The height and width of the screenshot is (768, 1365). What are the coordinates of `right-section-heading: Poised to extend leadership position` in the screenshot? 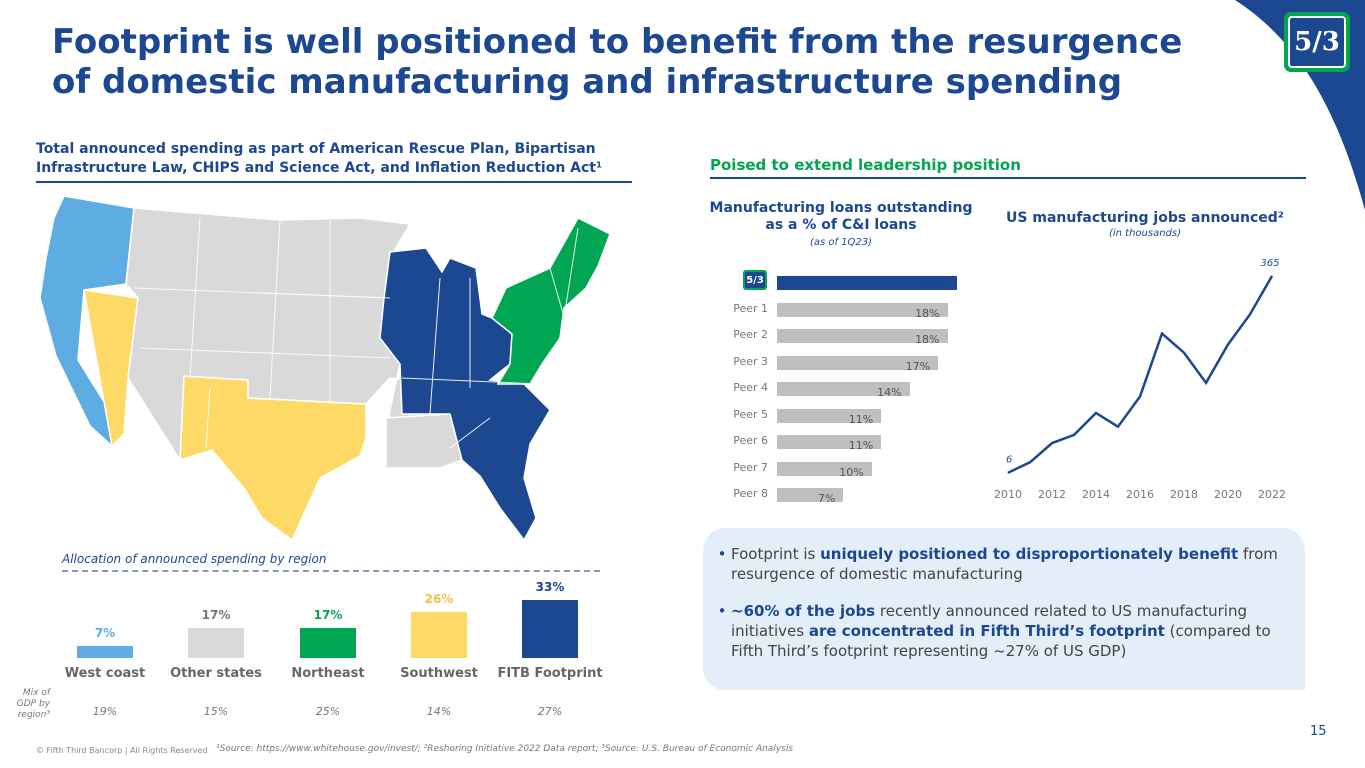 It's located at (1008, 167).